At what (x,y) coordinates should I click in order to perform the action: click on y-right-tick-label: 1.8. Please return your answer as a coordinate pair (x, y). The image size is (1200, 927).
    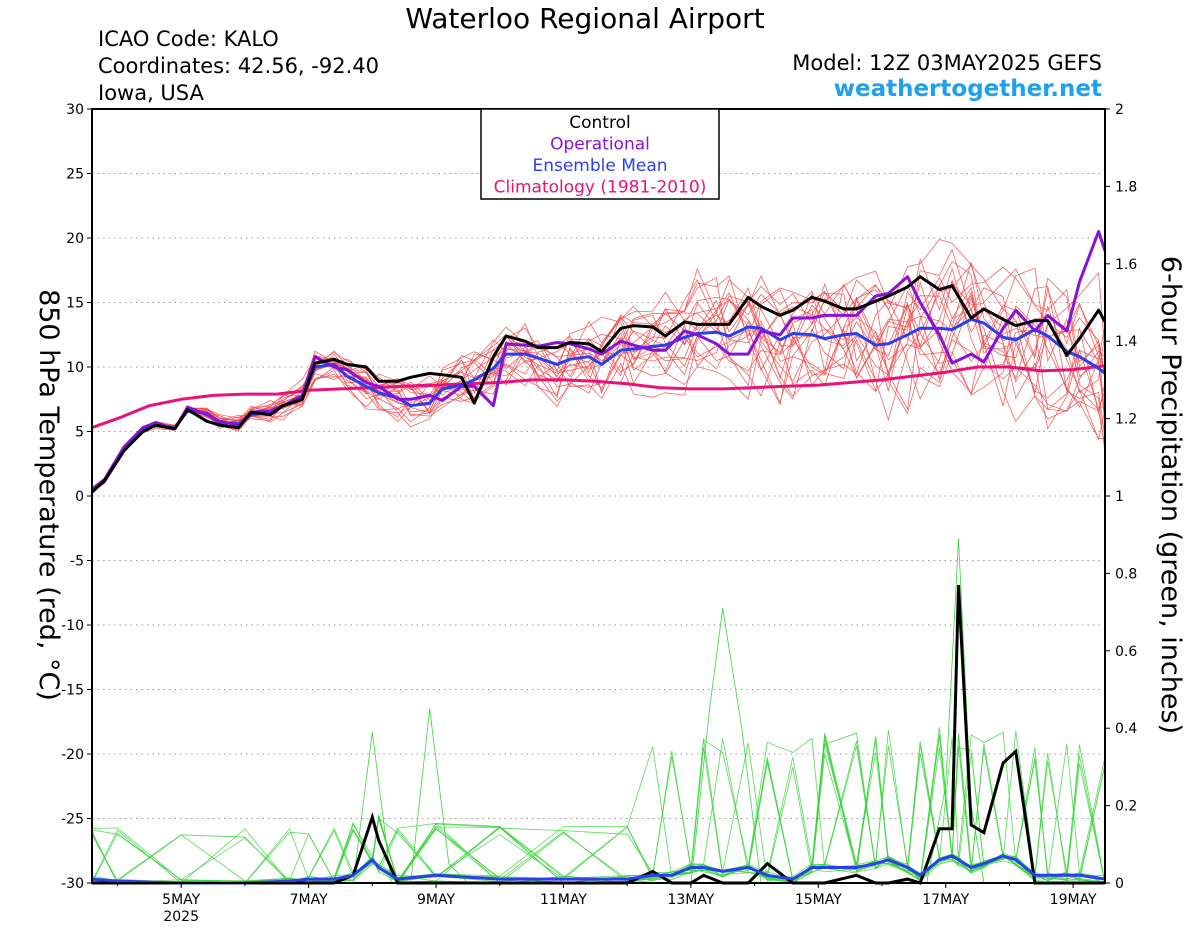
    Looking at the image, I should click on (1126, 187).